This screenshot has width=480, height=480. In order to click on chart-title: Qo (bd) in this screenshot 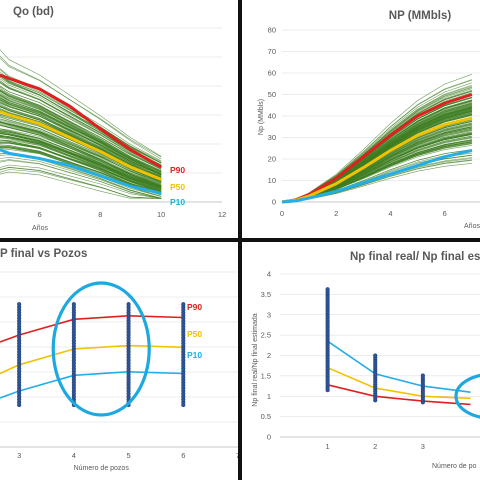, I will do `click(33, 12)`.